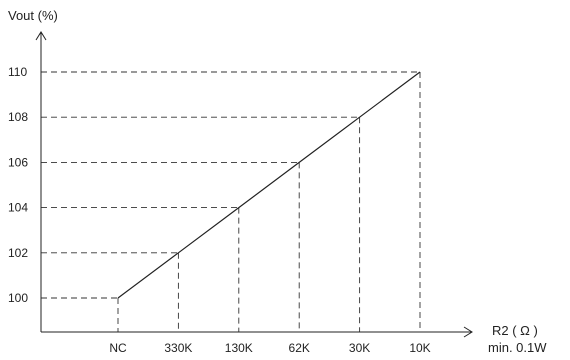 The width and height of the screenshot is (570, 360). What do you see at coordinates (18, 162) in the screenshot?
I see `y-tick-label: 106` at bounding box center [18, 162].